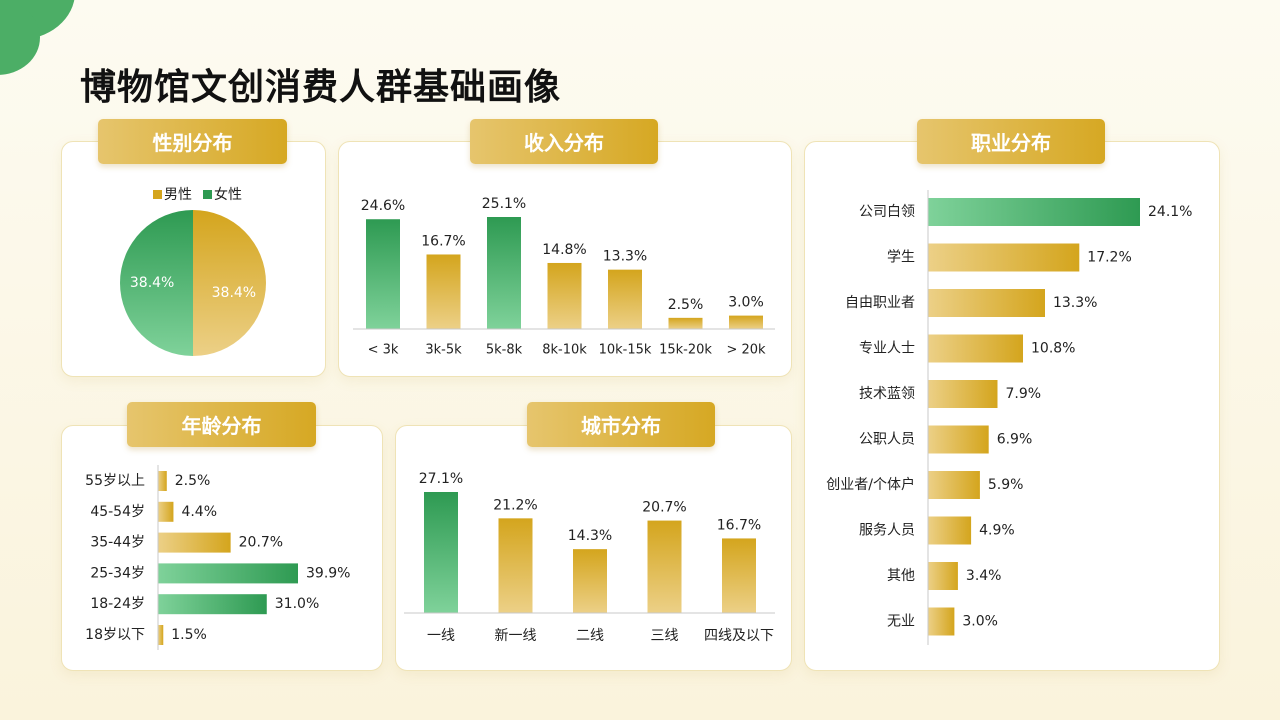 The width and height of the screenshot is (1280, 720). What do you see at coordinates (516, 636) in the screenshot?
I see `category-label: 新一线` at bounding box center [516, 636].